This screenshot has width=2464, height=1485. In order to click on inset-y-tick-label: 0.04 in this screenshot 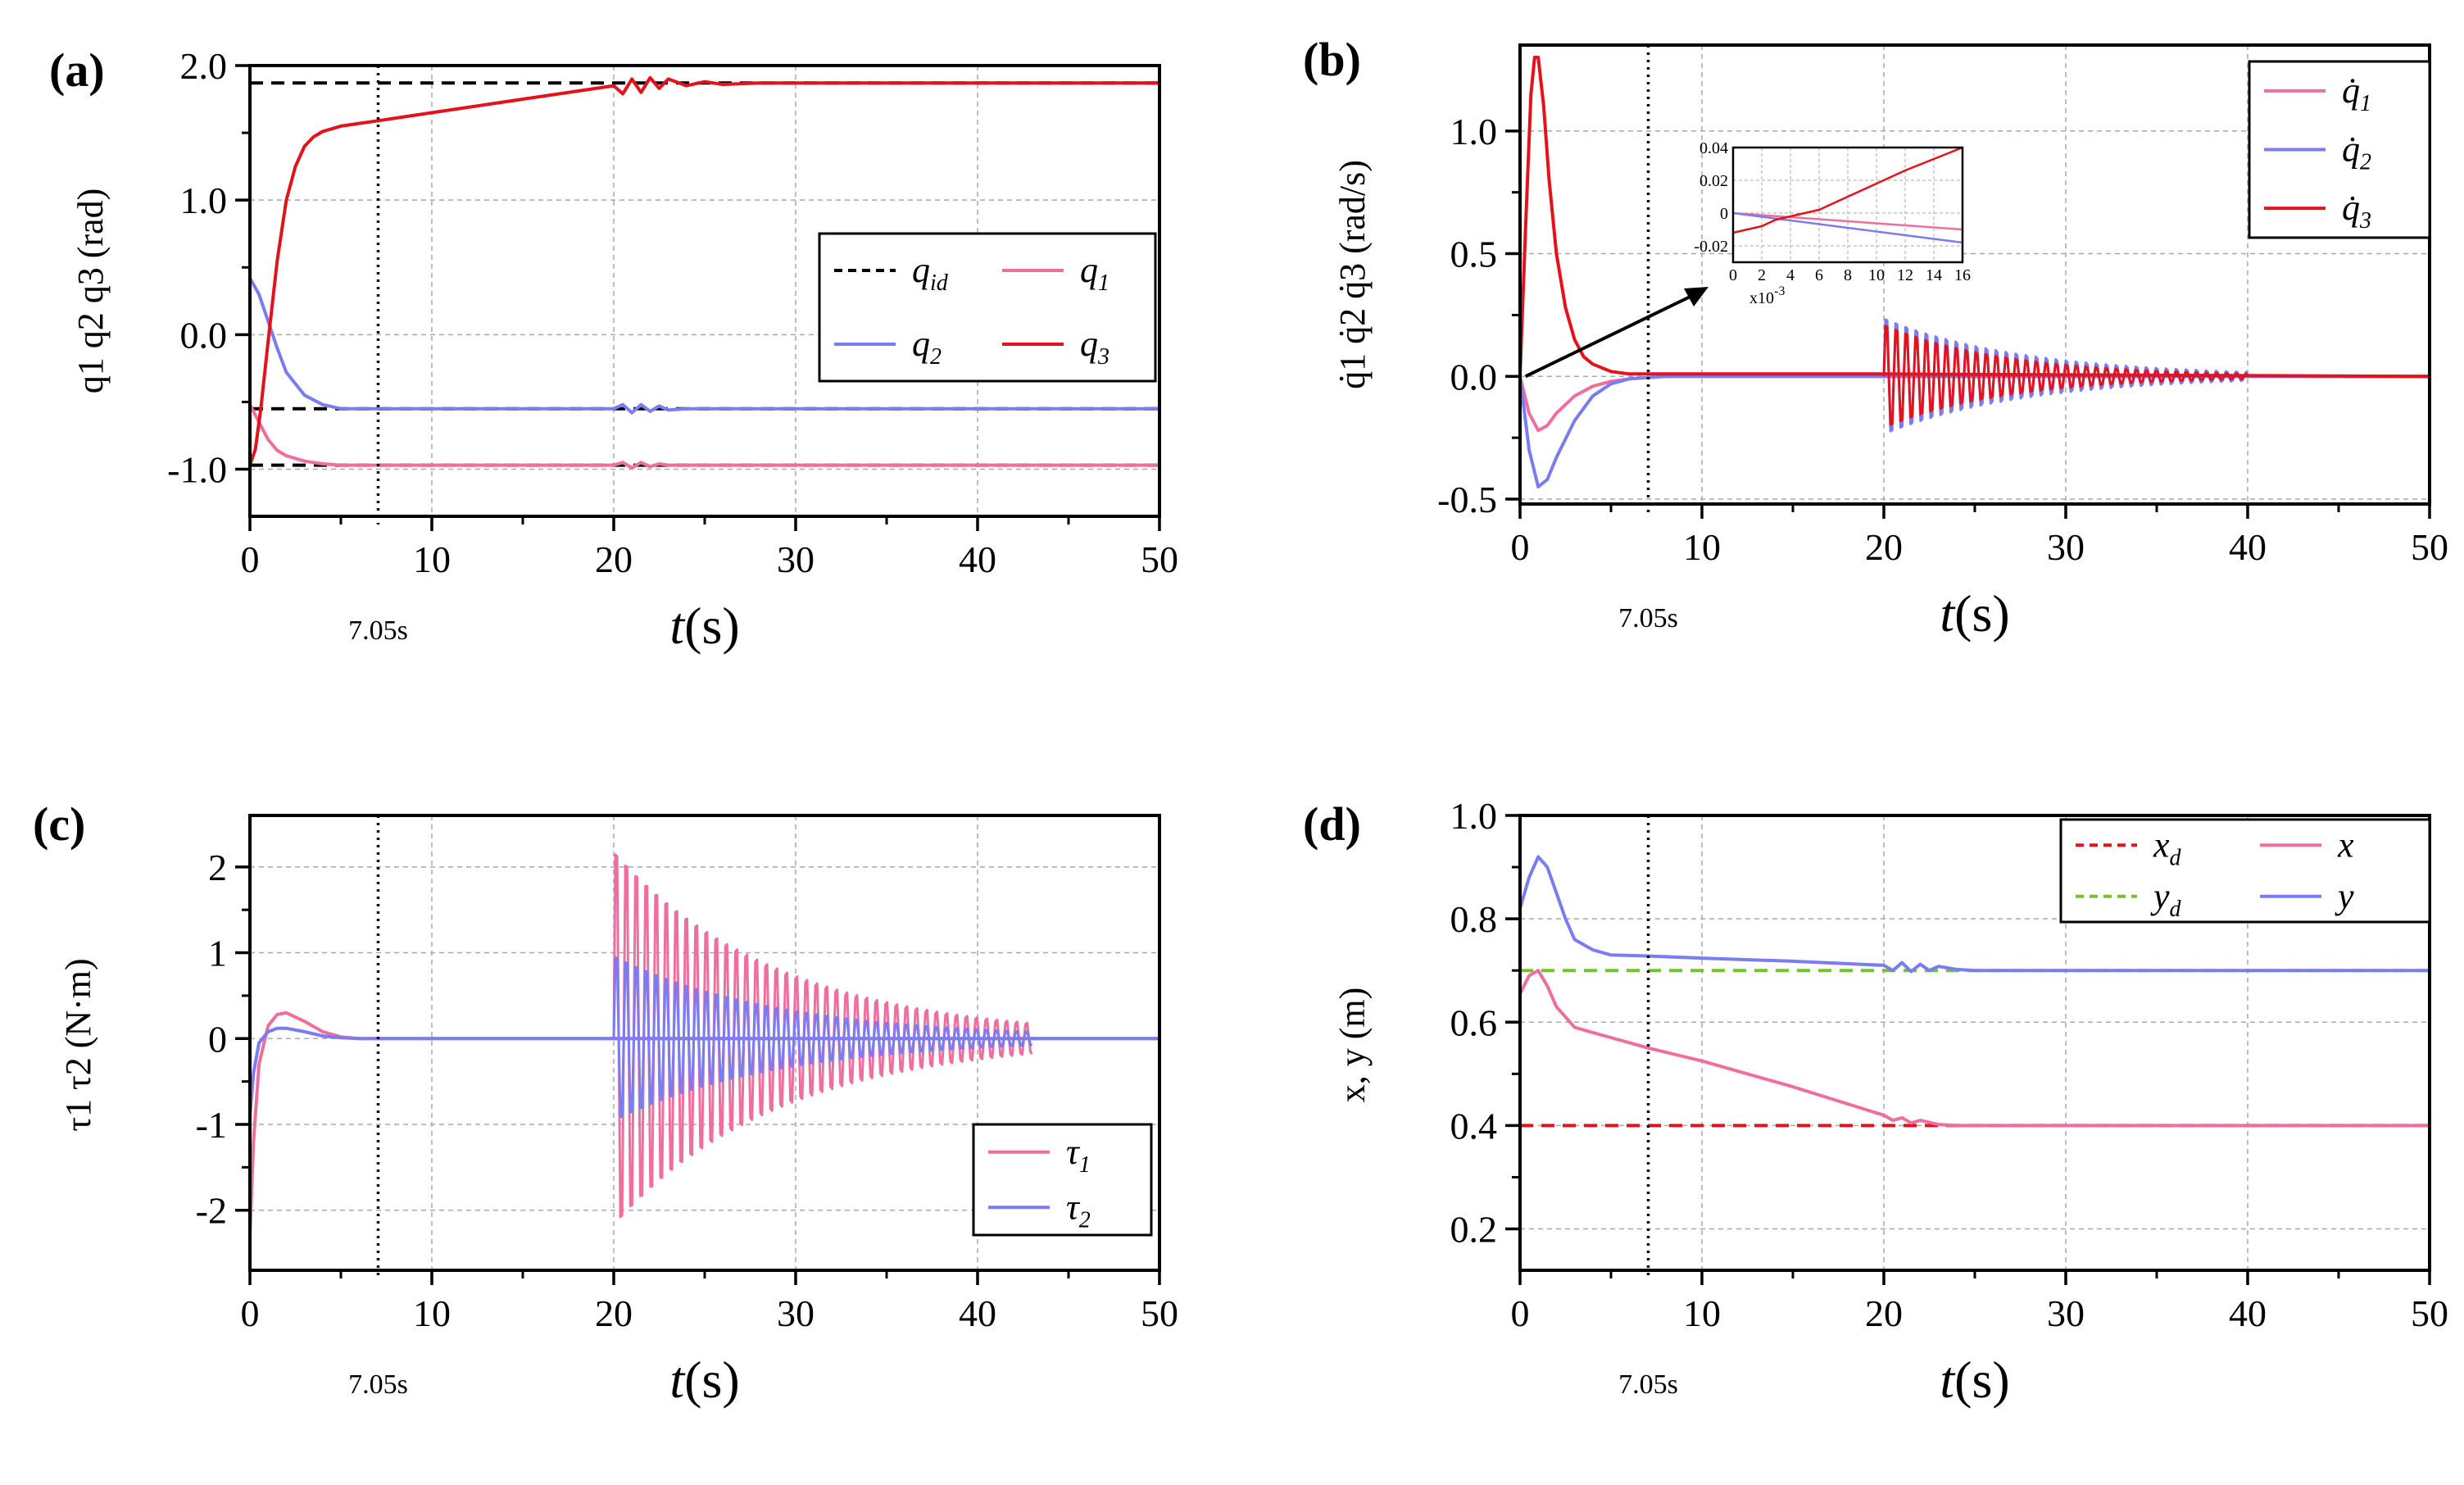, I will do `click(1713, 148)`.